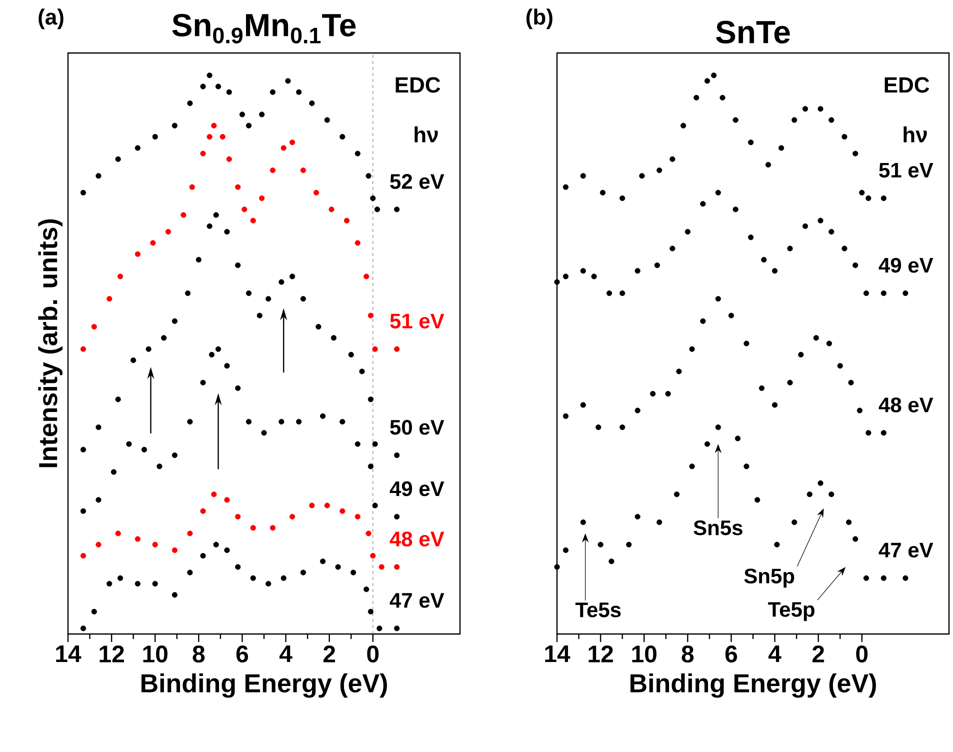  Describe the element at coordinates (915, 134) in the screenshot. I see `annotation: hν` at that location.